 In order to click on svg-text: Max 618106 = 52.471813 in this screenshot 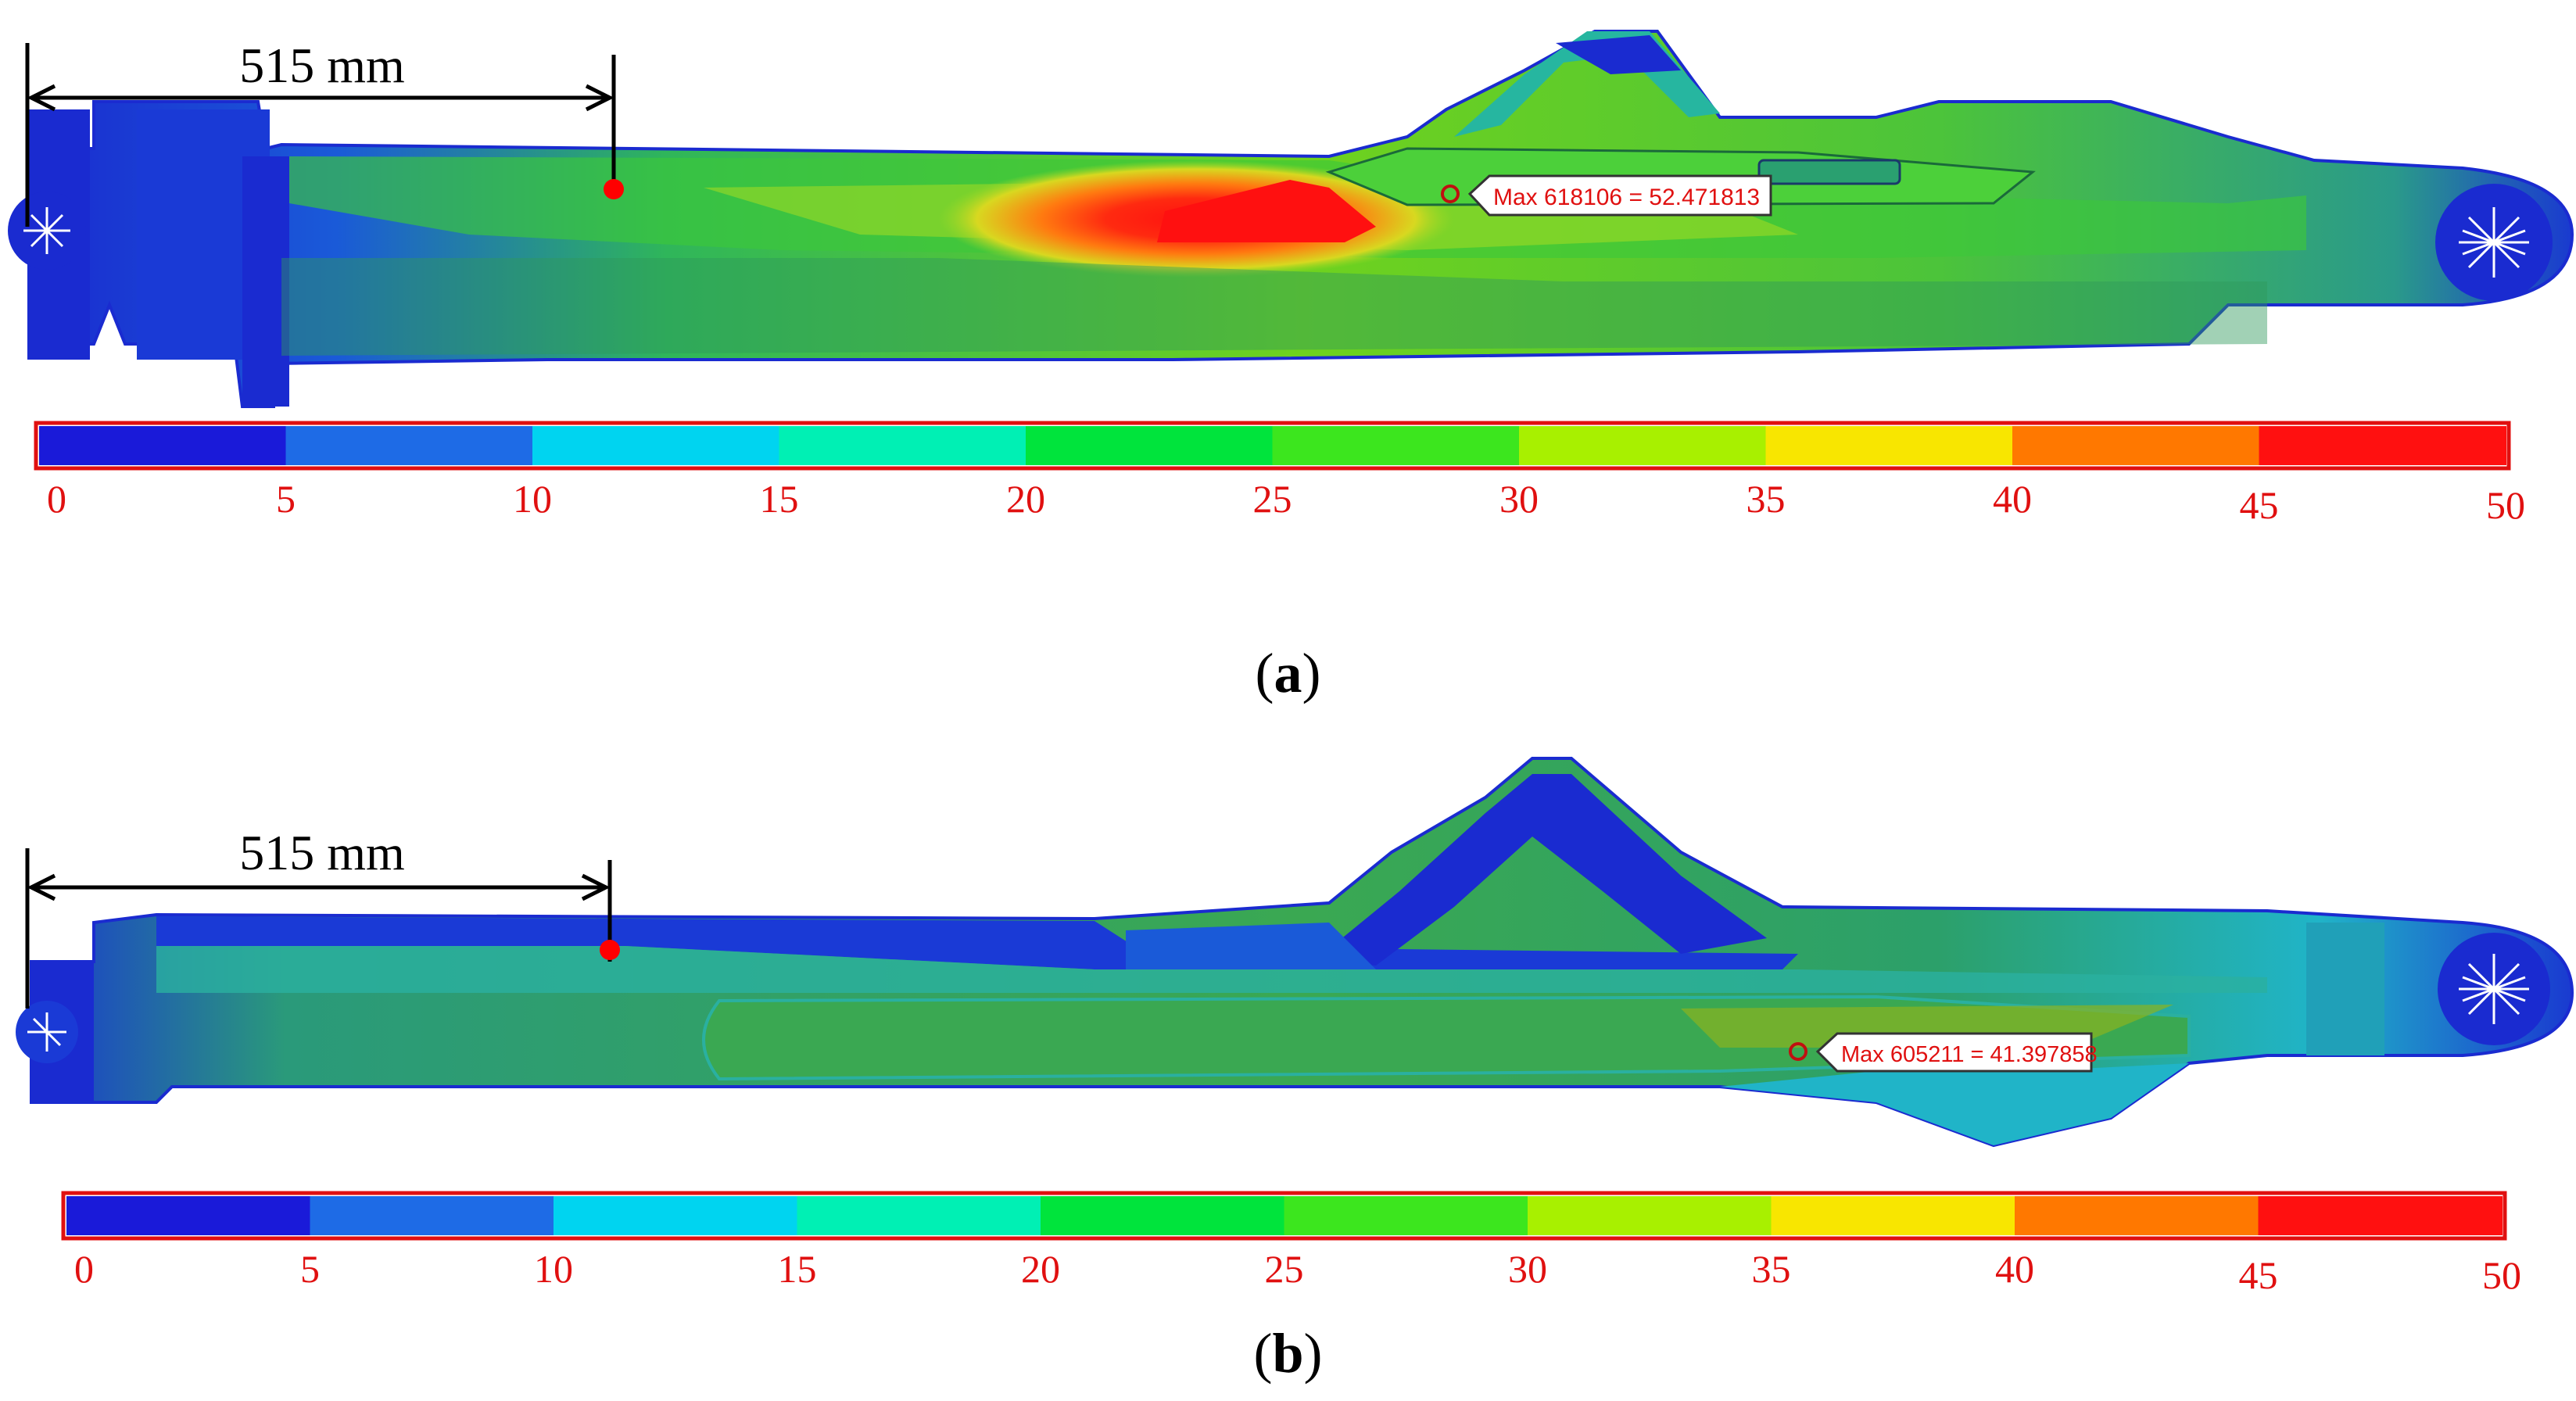, I will do `click(1626, 197)`.